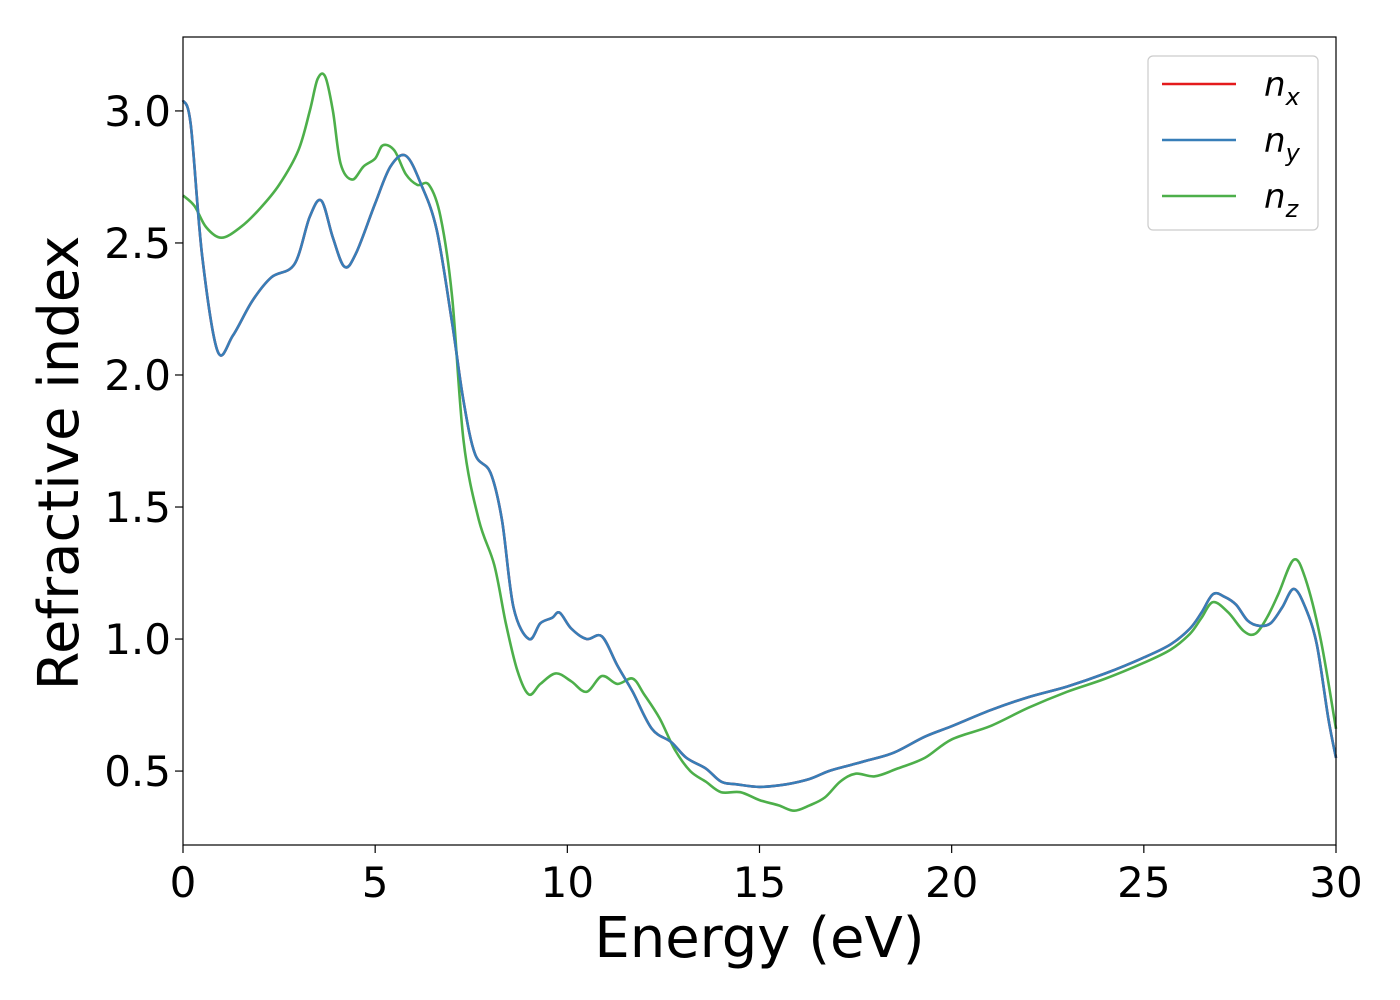  What do you see at coordinates (951, 882) in the screenshot?
I see `x-tick-label: 20` at bounding box center [951, 882].